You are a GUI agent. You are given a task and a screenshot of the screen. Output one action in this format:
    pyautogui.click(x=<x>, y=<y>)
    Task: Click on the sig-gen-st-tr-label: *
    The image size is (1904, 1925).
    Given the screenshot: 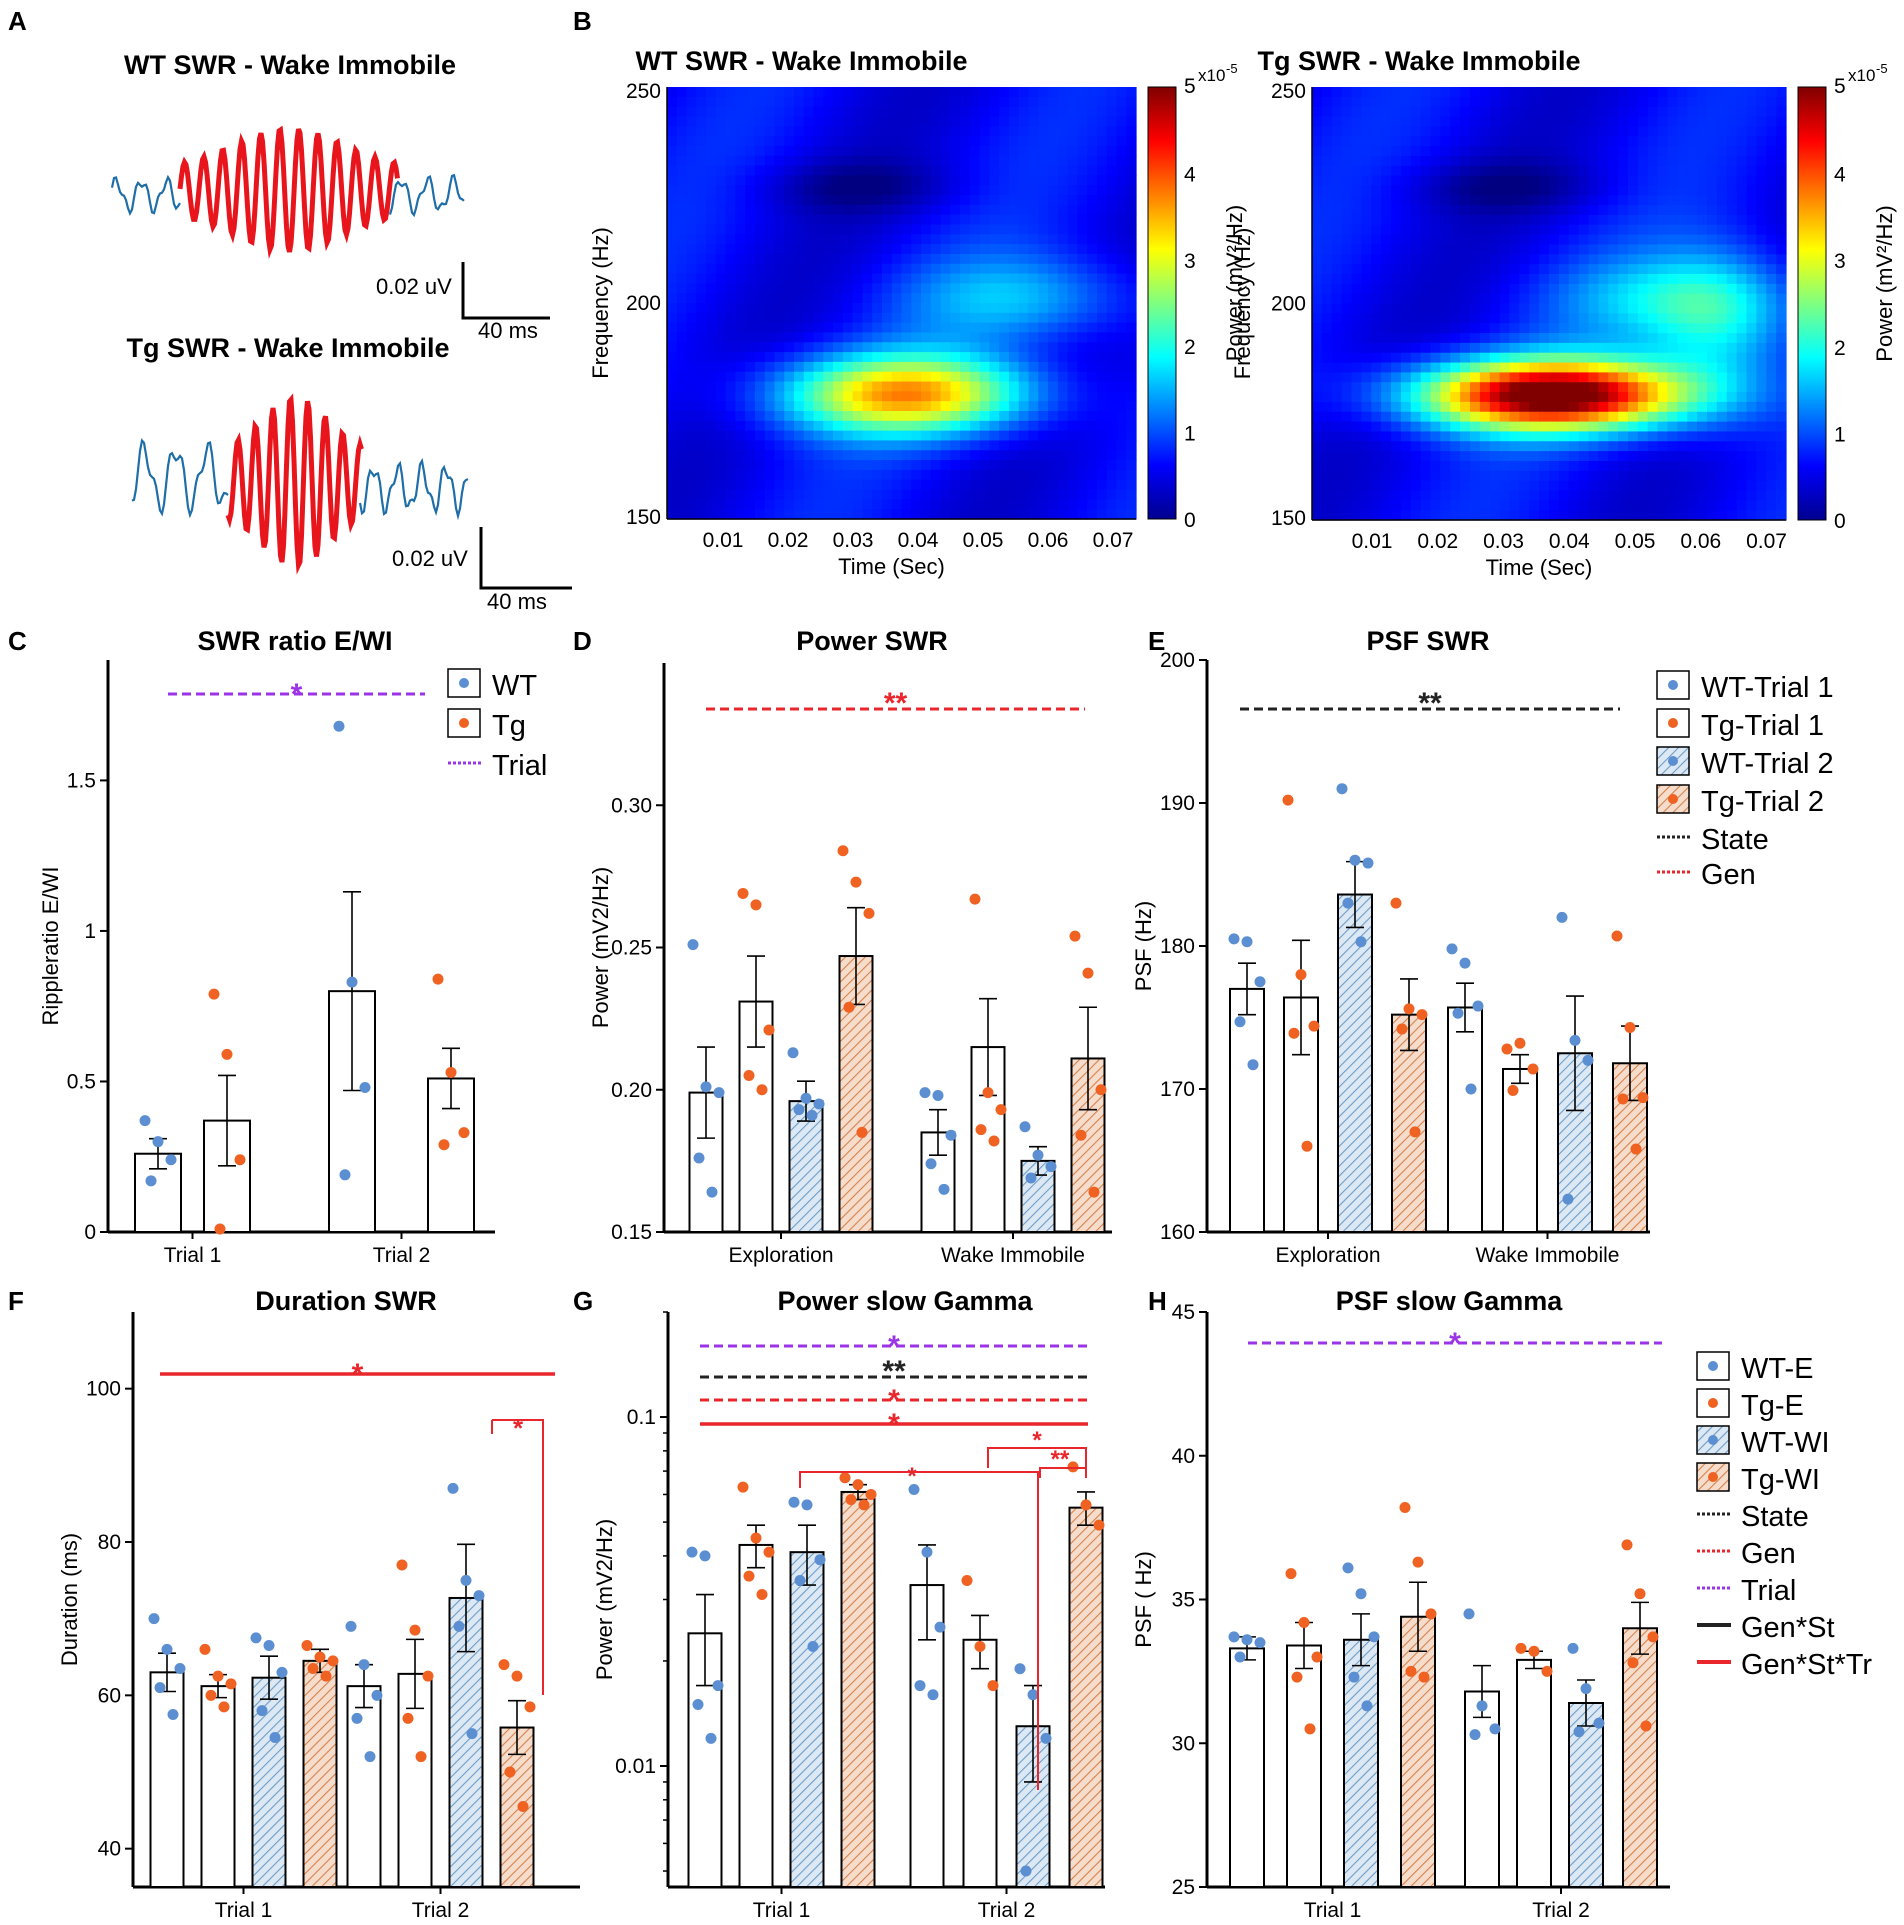 What is the action you would take?
    pyautogui.click(x=358, y=1374)
    